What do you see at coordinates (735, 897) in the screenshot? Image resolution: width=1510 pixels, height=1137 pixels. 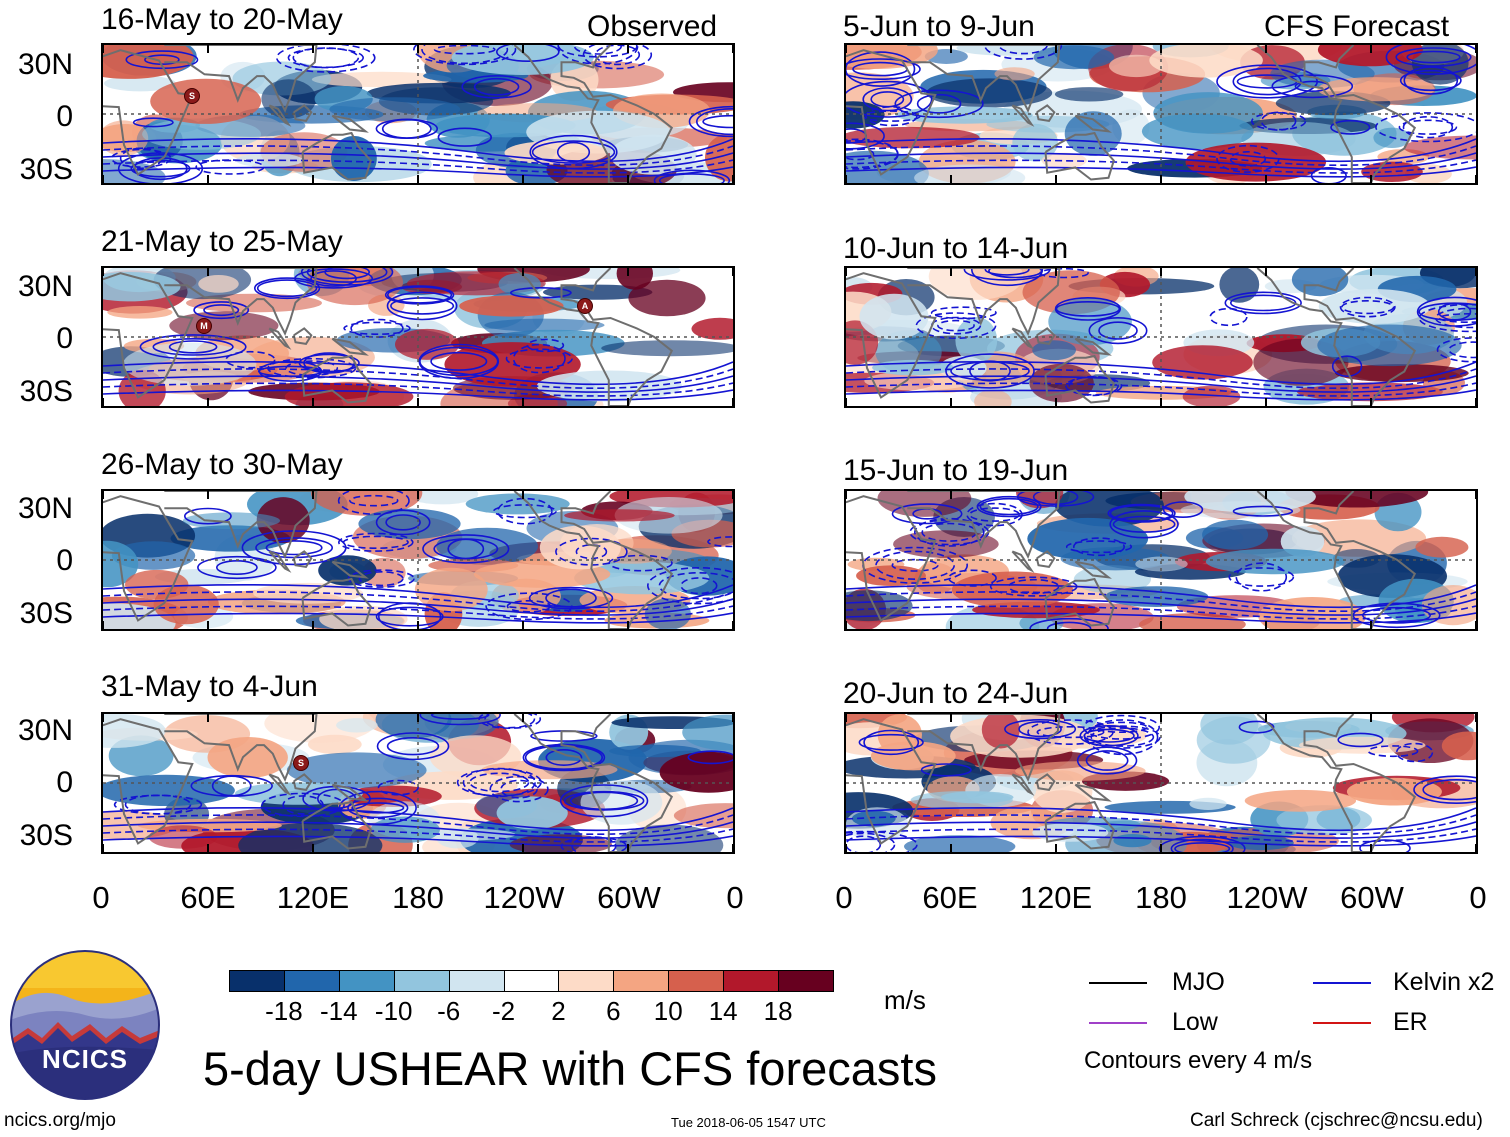 I see `lon-label-0-end: 0` at bounding box center [735, 897].